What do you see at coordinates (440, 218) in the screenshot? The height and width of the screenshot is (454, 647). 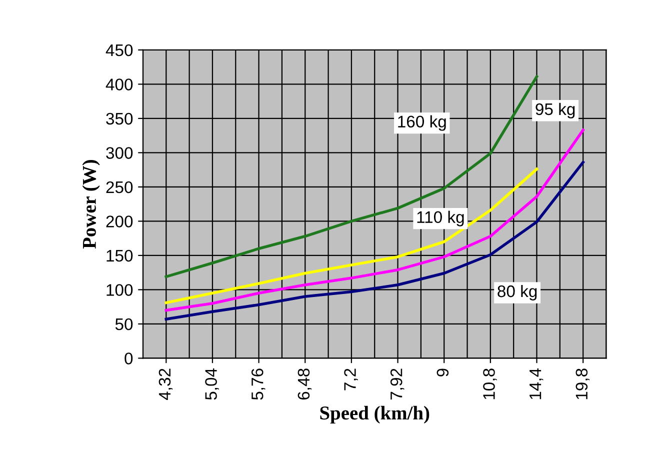 I see `series-label: 110 kg` at bounding box center [440, 218].